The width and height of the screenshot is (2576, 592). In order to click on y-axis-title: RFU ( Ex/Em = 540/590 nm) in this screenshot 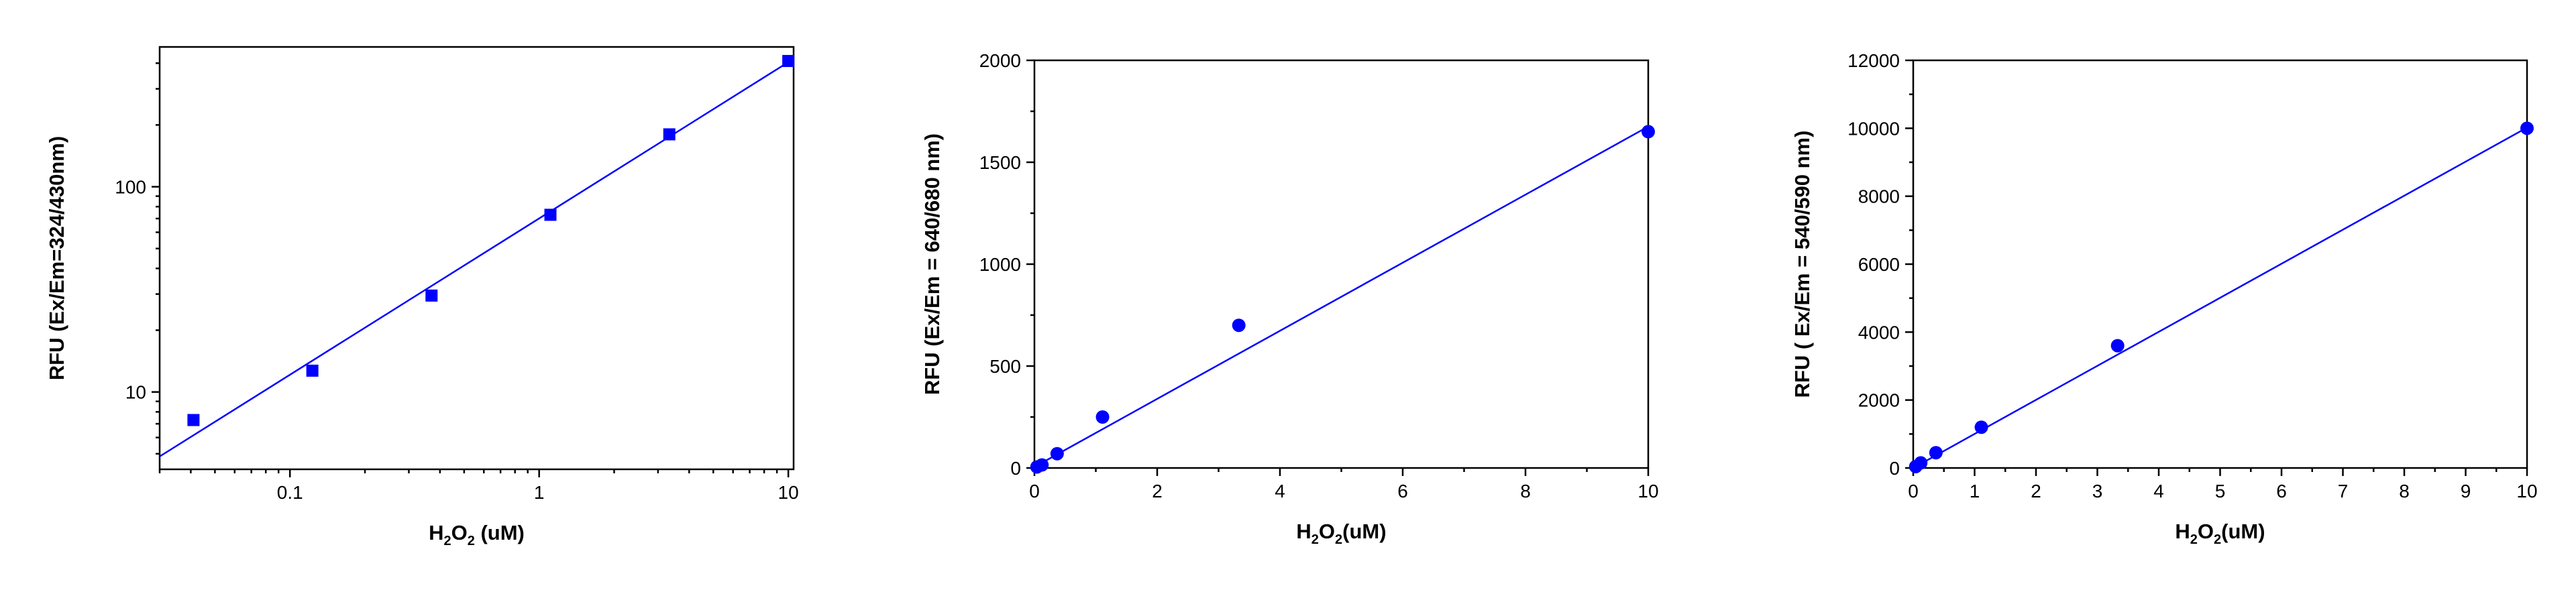, I will do `click(1802, 264)`.